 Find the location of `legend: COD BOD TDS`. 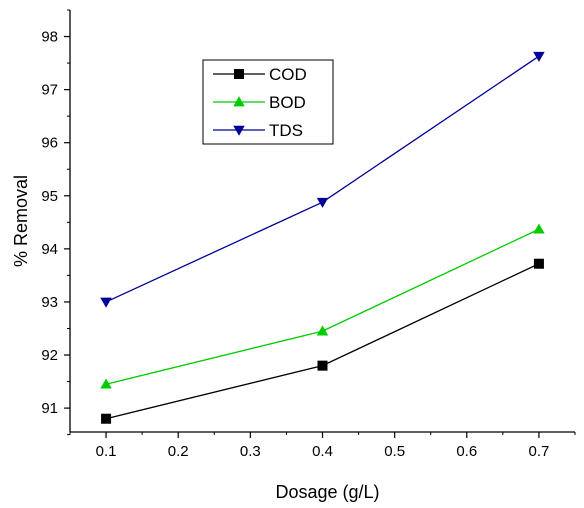

legend: COD BOD TDS is located at coordinates (268, 102).